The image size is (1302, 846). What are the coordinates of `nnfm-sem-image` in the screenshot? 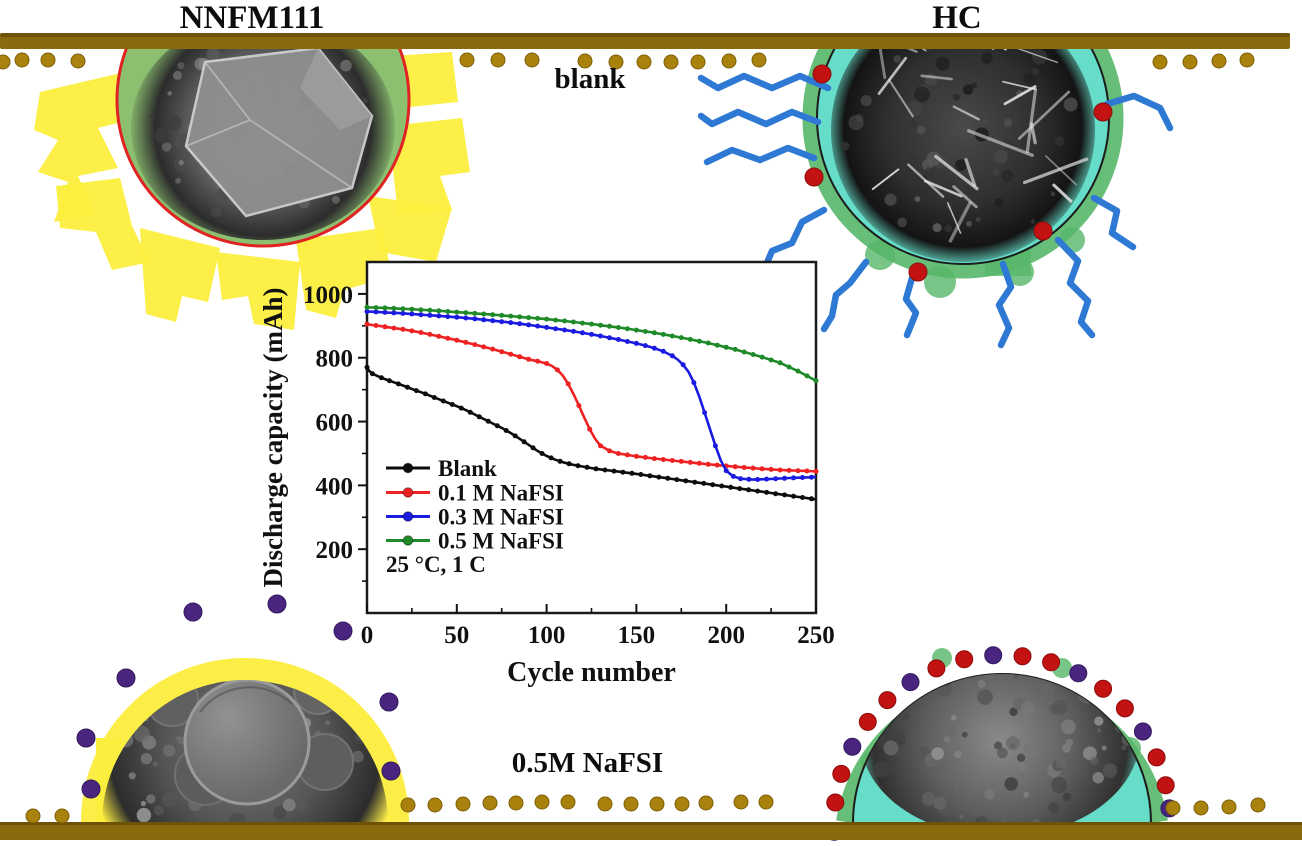 It's located at (263, 144).